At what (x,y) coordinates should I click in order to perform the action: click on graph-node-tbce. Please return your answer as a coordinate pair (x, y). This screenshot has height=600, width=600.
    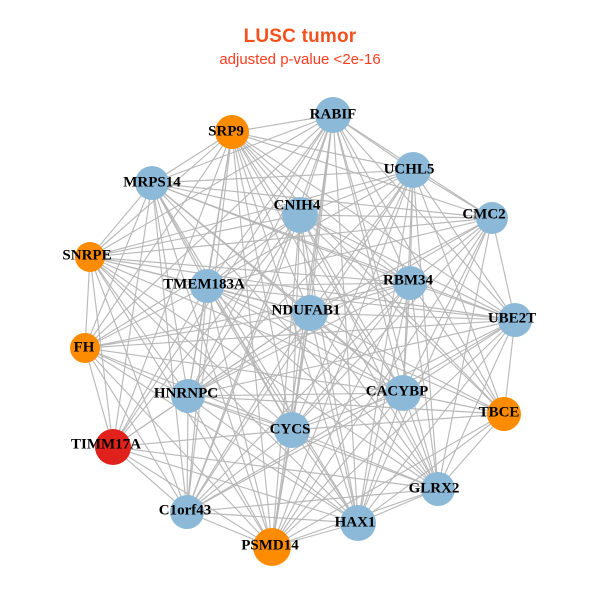
    Looking at the image, I should click on (504, 414).